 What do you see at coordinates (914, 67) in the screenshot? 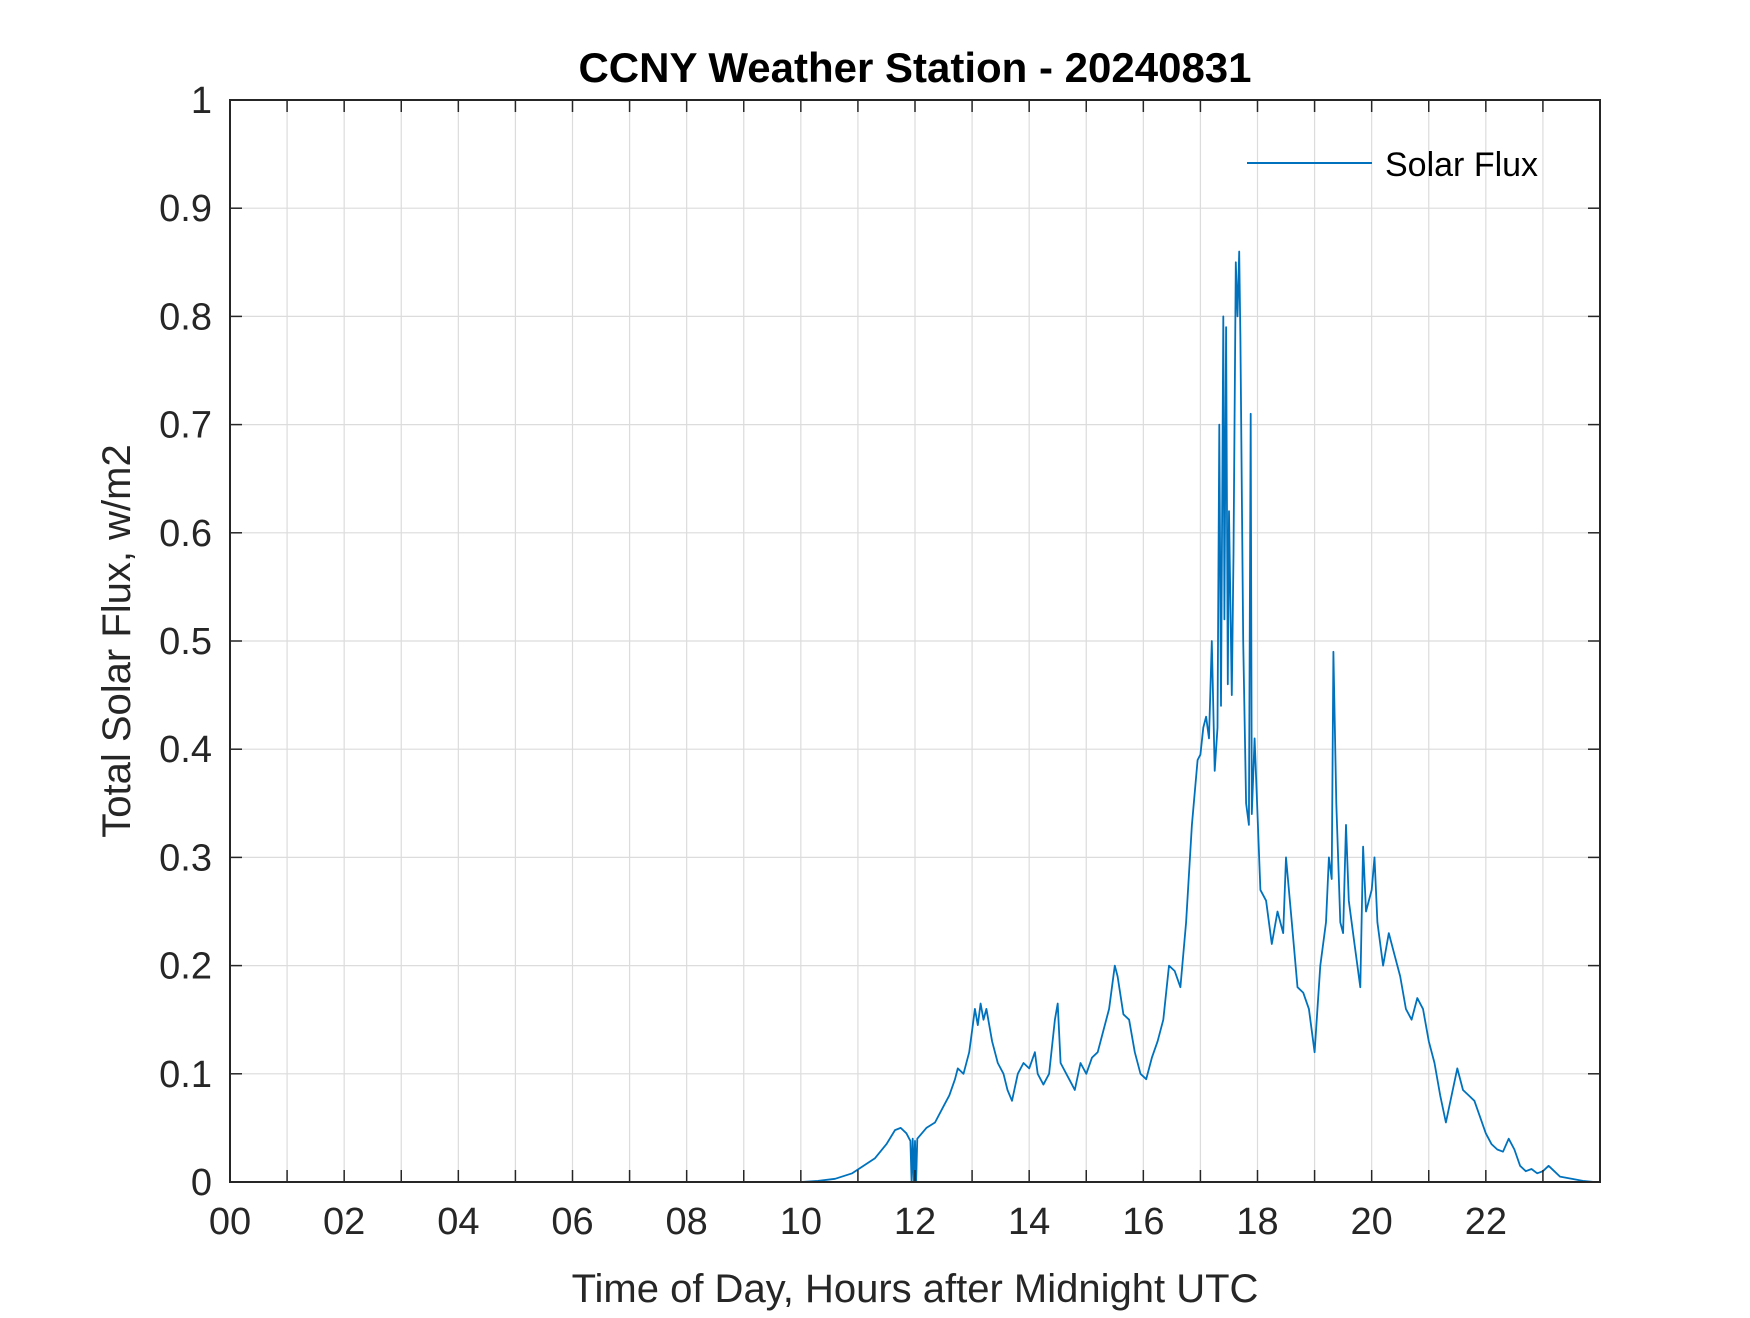
I see `chart-title: CCNY Weather Station - 20240831` at bounding box center [914, 67].